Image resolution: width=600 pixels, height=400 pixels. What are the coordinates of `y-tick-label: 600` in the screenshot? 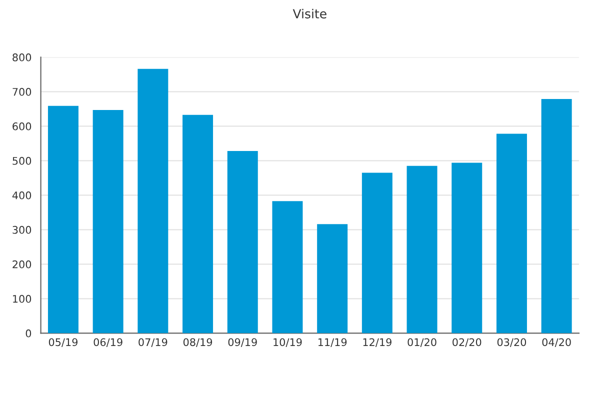 It's located at (22, 126).